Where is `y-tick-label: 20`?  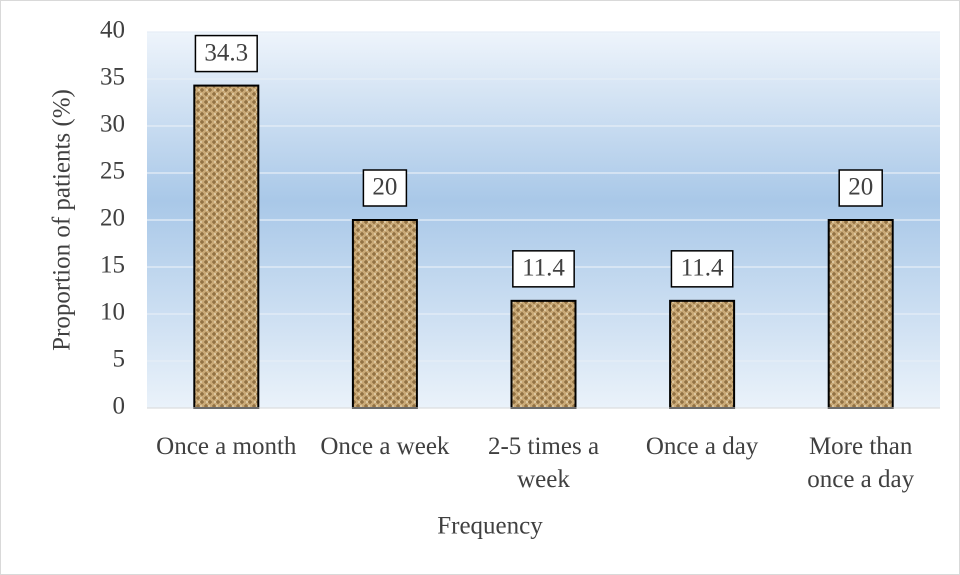
y-tick-label: 20 is located at coordinates (112, 218).